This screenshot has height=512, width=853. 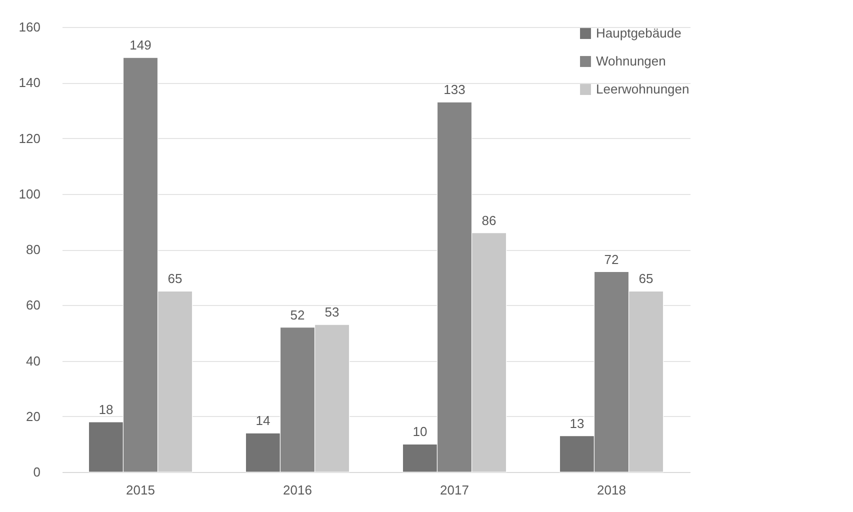 I want to click on y-tick-label: 80, so click(x=33, y=249).